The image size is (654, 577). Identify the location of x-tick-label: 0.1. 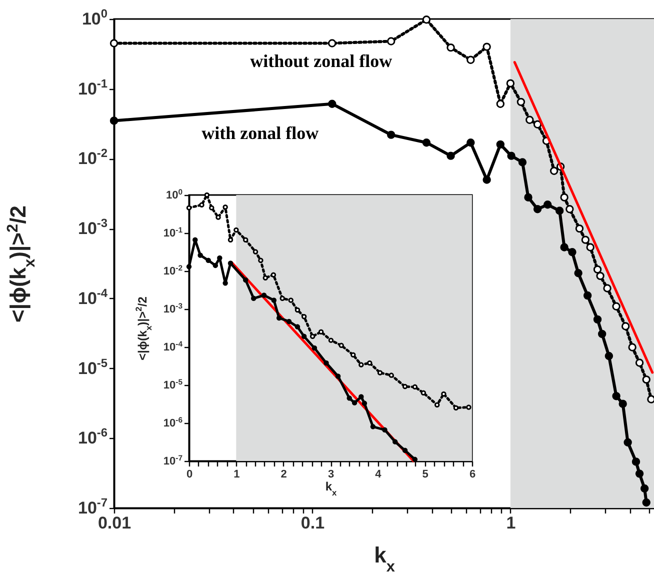
(312, 523).